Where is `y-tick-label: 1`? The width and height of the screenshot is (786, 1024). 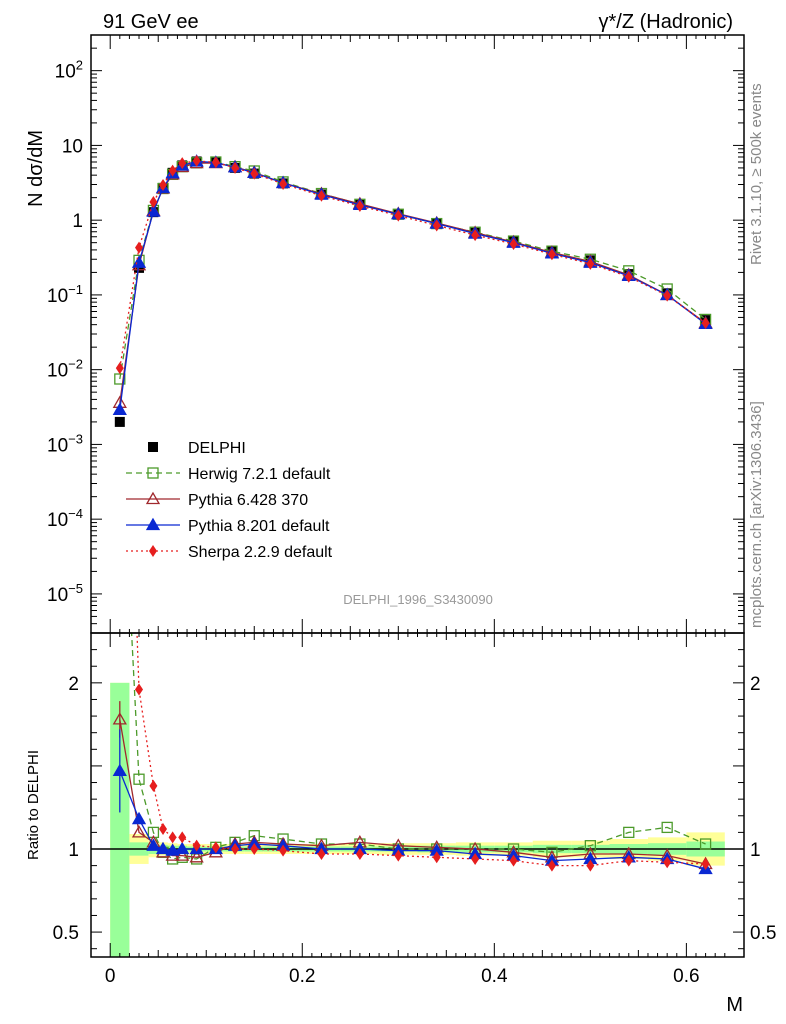 y-tick-label: 1 is located at coordinates (77, 221).